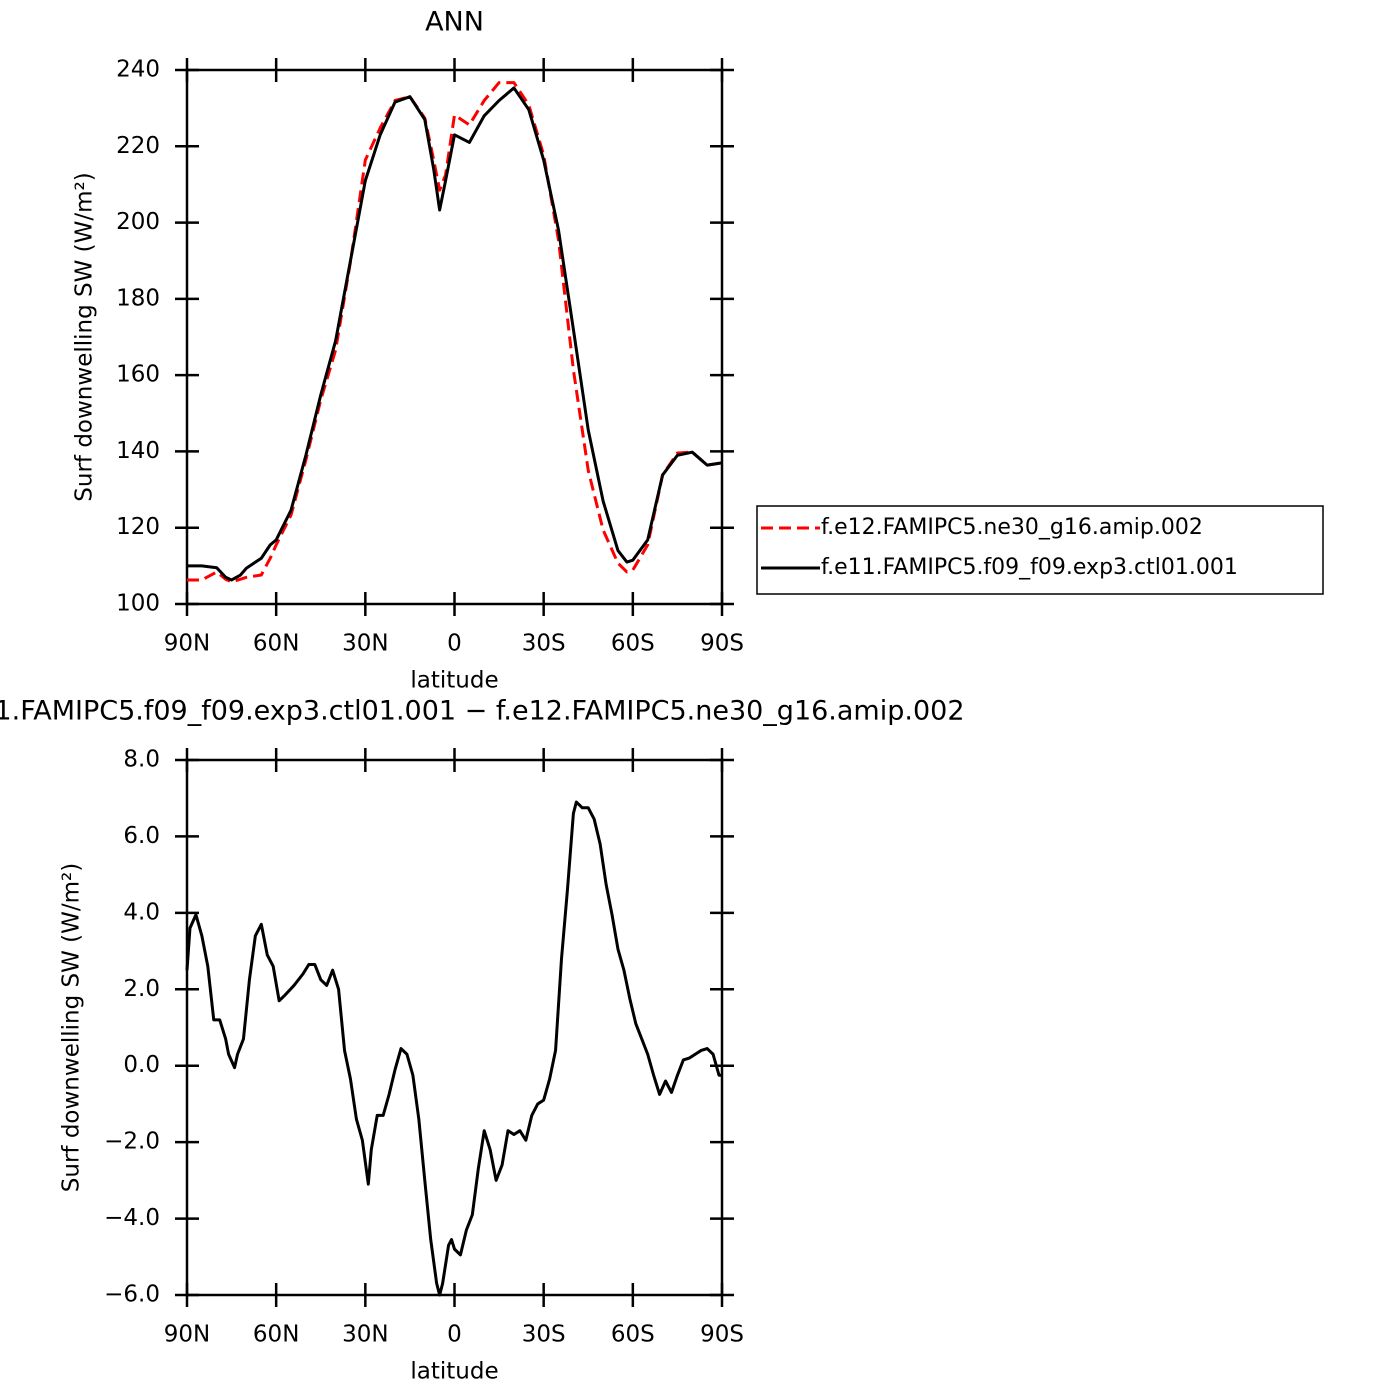  Describe the element at coordinates (141, 989) in the screenshot. I see `y-tick-label: 2.0` at that location.